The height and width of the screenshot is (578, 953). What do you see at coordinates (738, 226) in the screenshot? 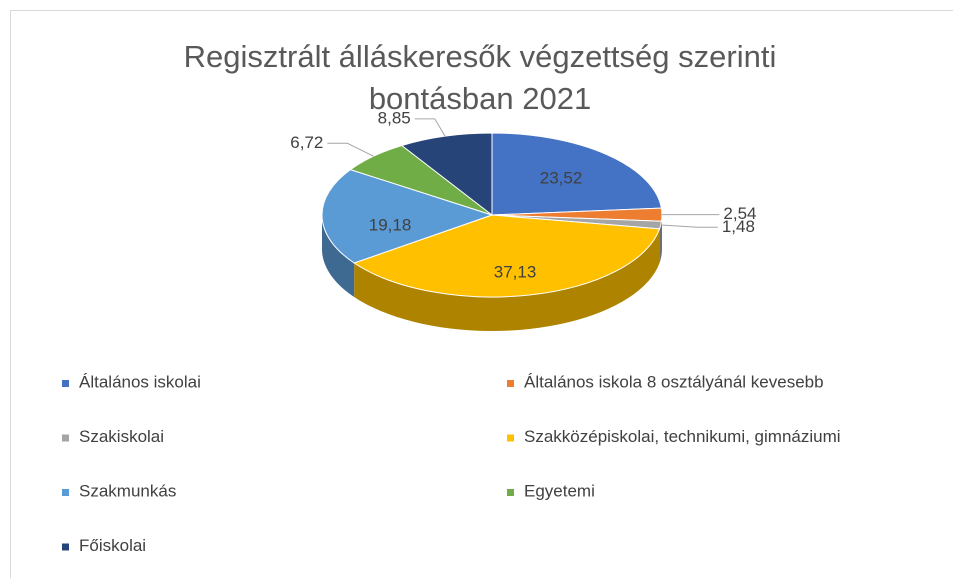
I see `data-label: 1,48` at bounding box center [738, 226].